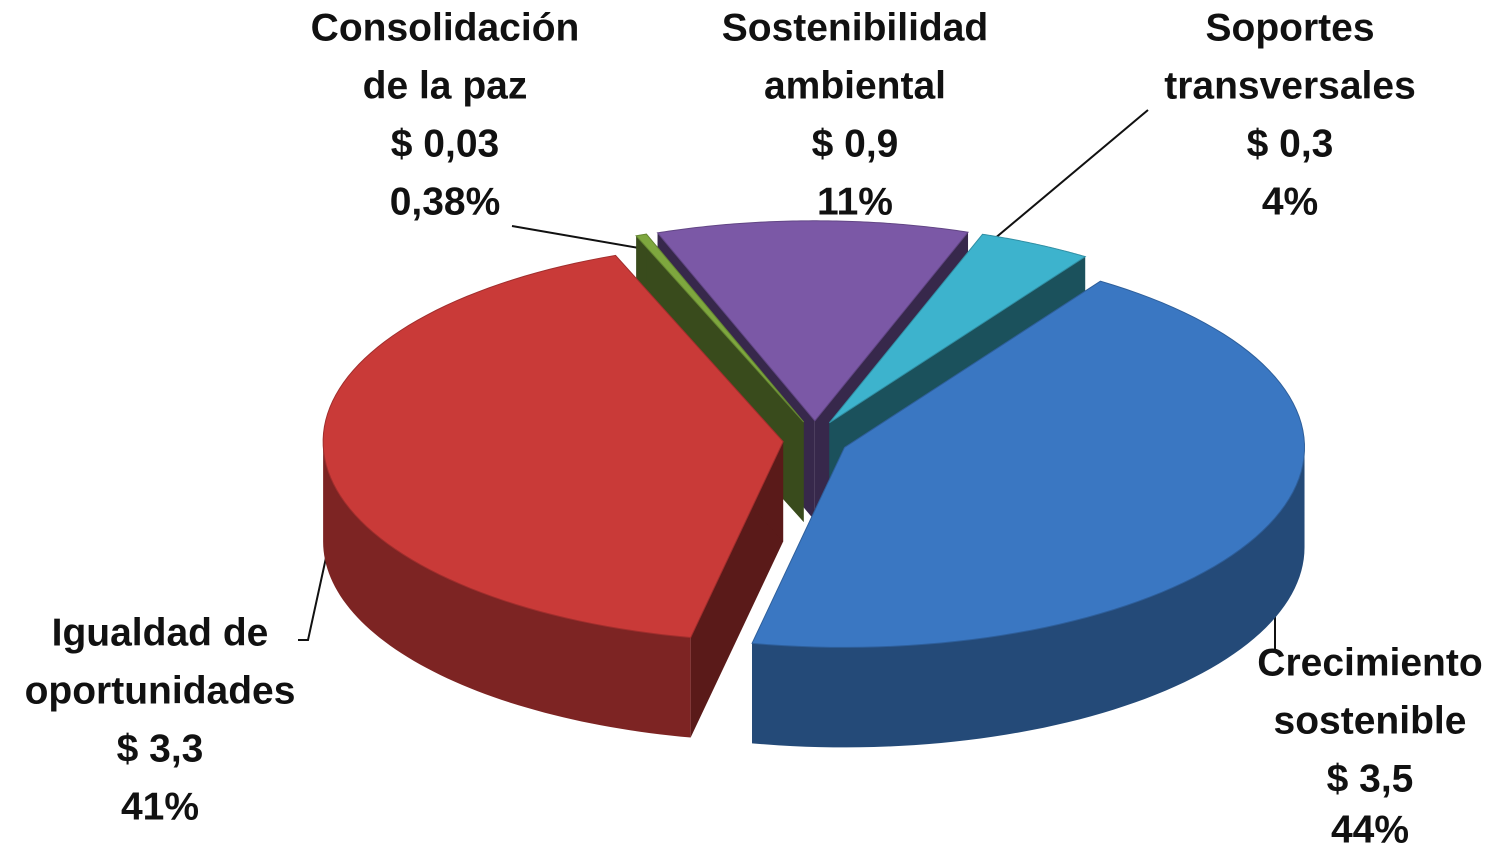  I want to click on slice-name: Consolidación, so click(445, 27).